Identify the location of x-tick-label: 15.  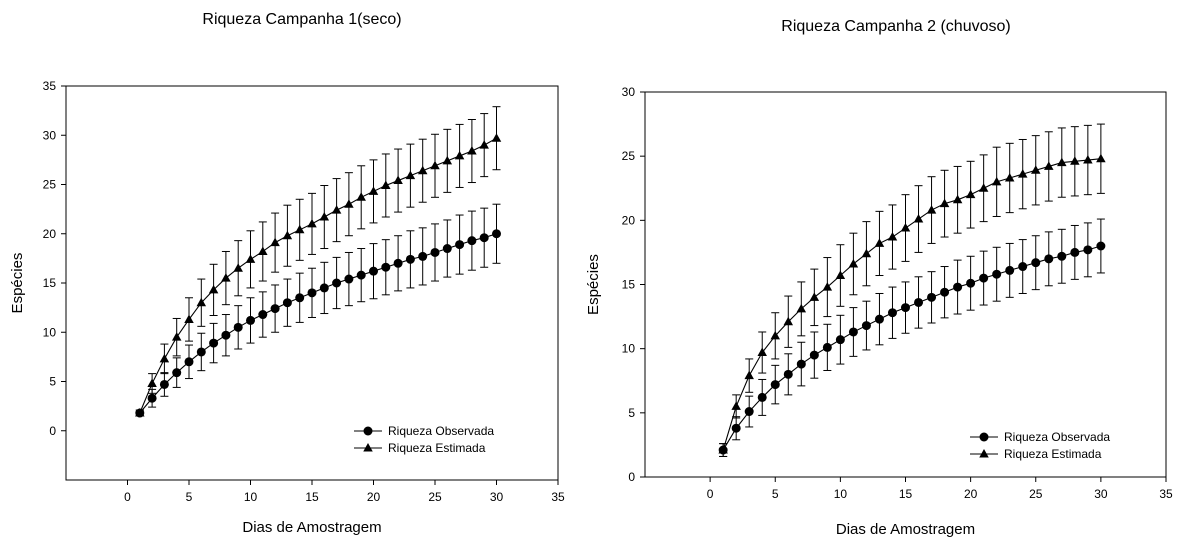
(312, 497).